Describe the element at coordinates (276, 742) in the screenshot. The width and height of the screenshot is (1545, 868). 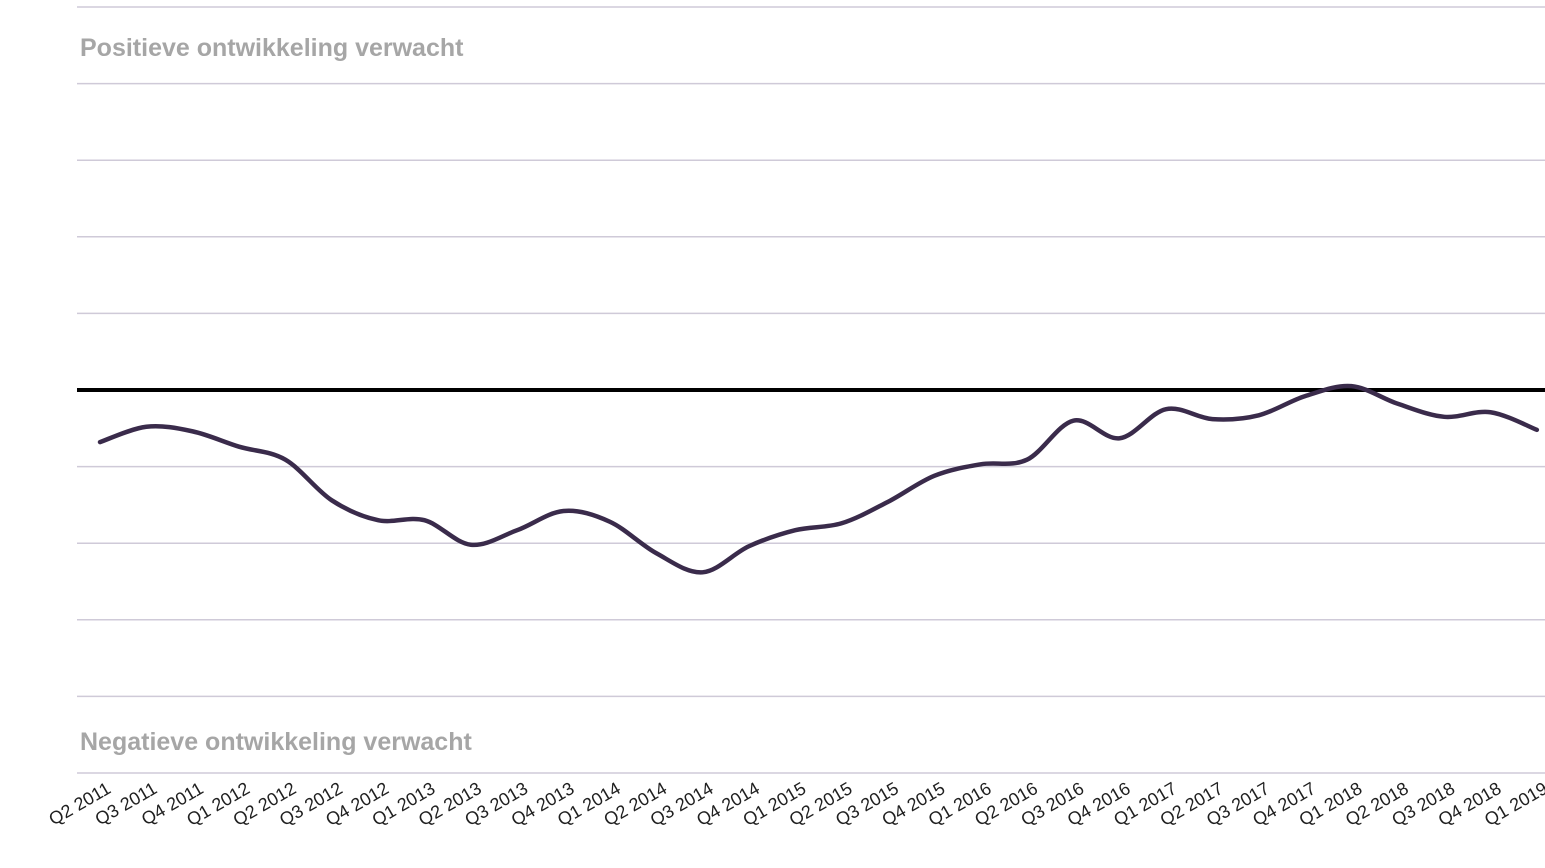
I see `annotation: Negatieve ontwikkeling verwacht` at that location.